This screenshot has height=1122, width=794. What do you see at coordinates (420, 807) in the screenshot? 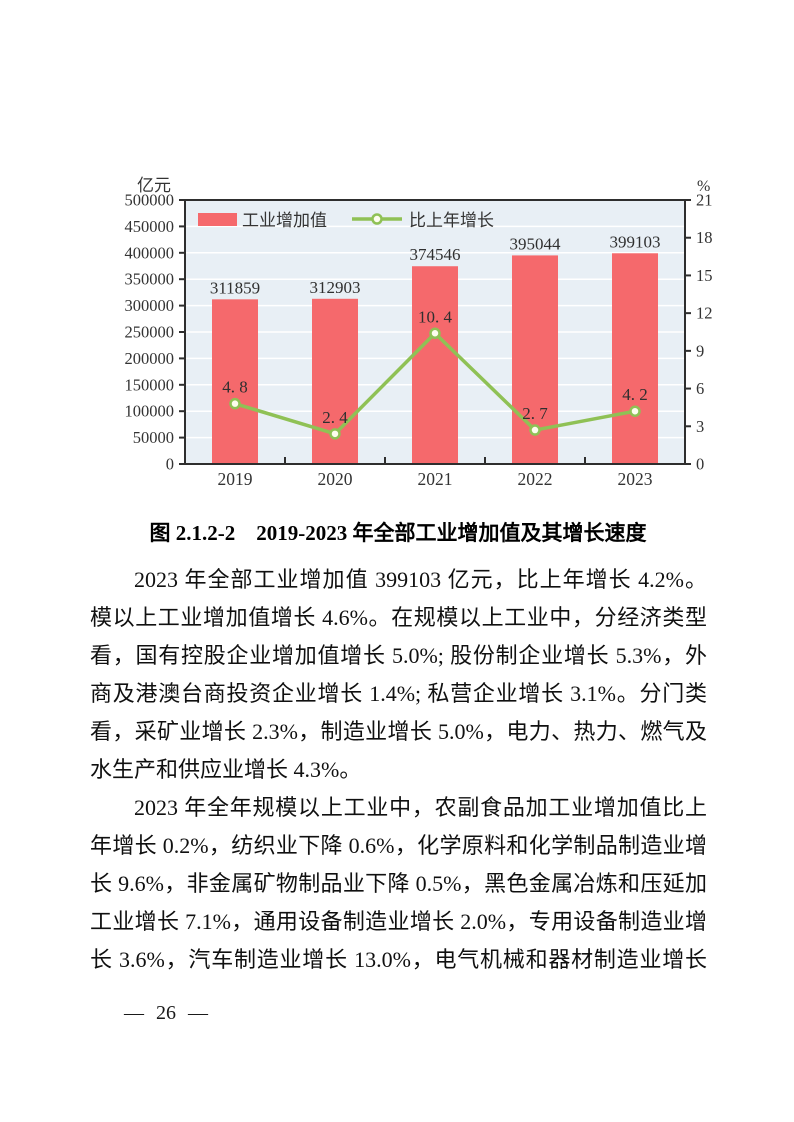
I see `text-line-p2-l1: 2023 年全年规模以上工业中，农副食品加工业增加值比上` at bounding box center [420, 807].